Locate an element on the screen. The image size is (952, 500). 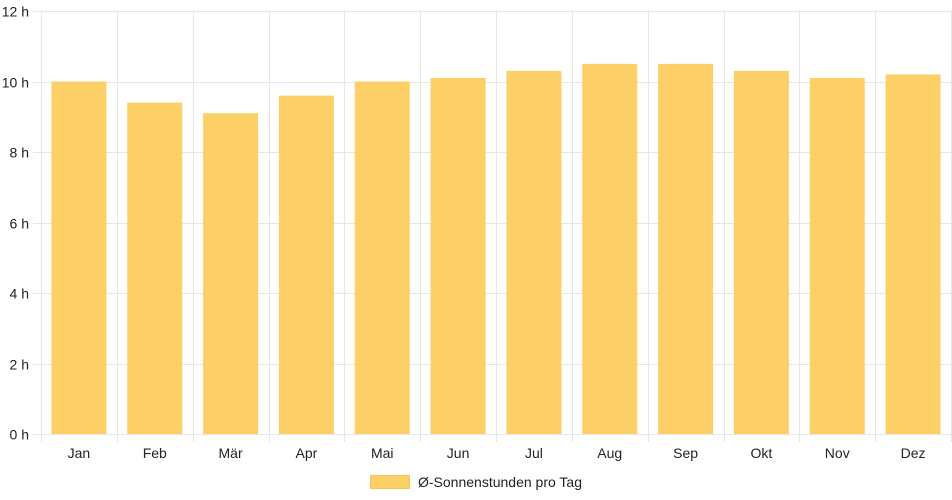
y-tick-label: 4 h is located at coordinates (19, 294).